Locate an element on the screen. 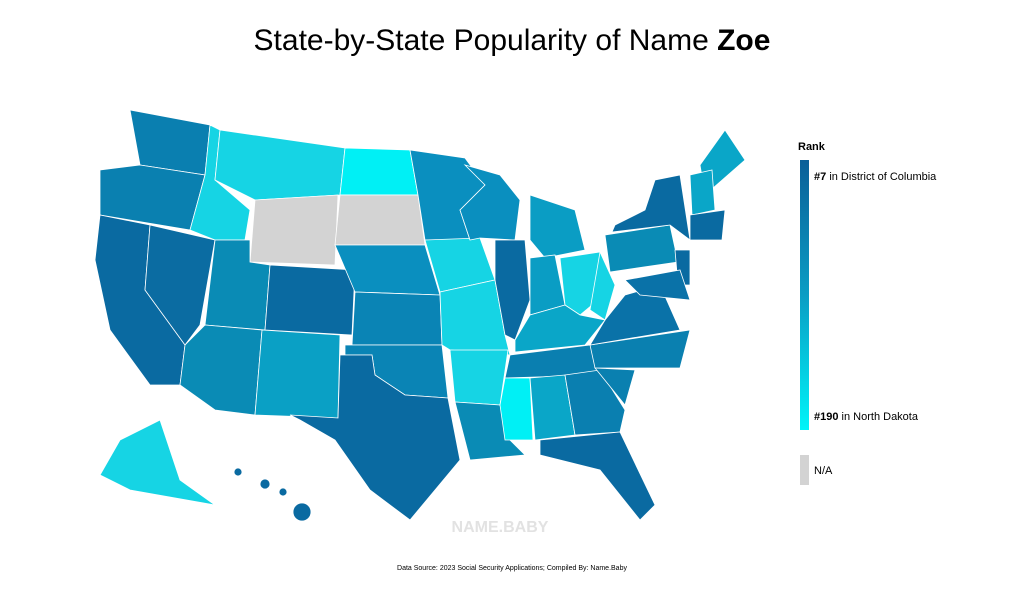  title-prefix: State-by-State Popularity of Name is located at coordinates (481, 40).